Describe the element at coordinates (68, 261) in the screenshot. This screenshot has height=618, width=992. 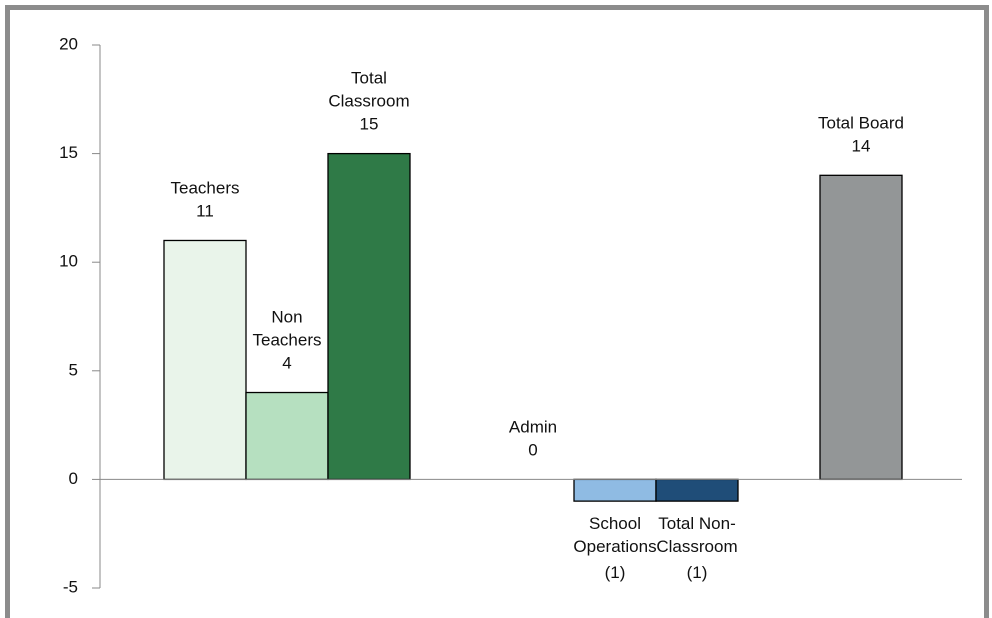
I see `y-tick-label: 10` at that location.